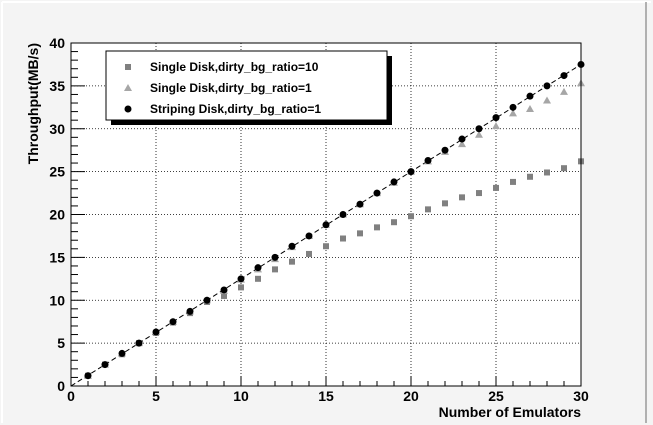 The height and width of the screenshot is (425, 653). I want to click on x-tick-label: 25, so click(496, 396).